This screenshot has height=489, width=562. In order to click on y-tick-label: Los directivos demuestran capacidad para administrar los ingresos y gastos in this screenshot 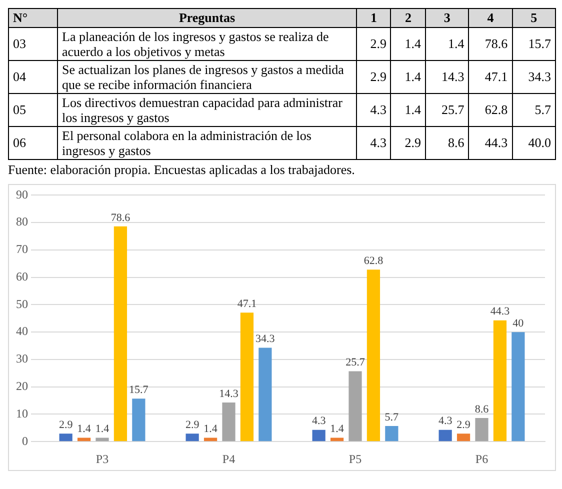, I will do `click(207, 110)`.